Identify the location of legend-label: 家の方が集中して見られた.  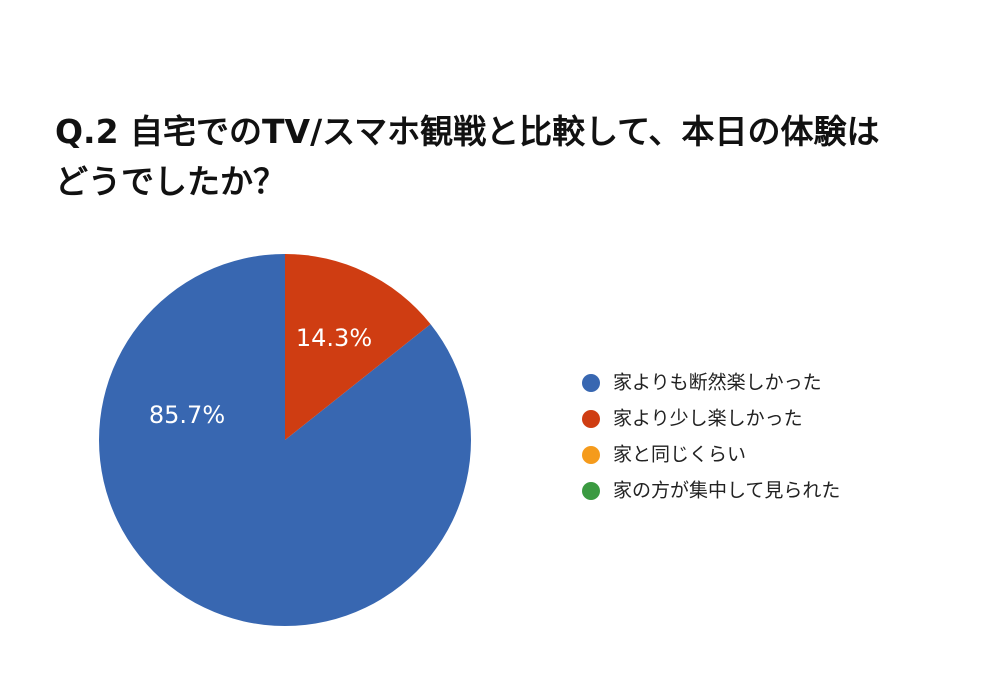
(726, 491).